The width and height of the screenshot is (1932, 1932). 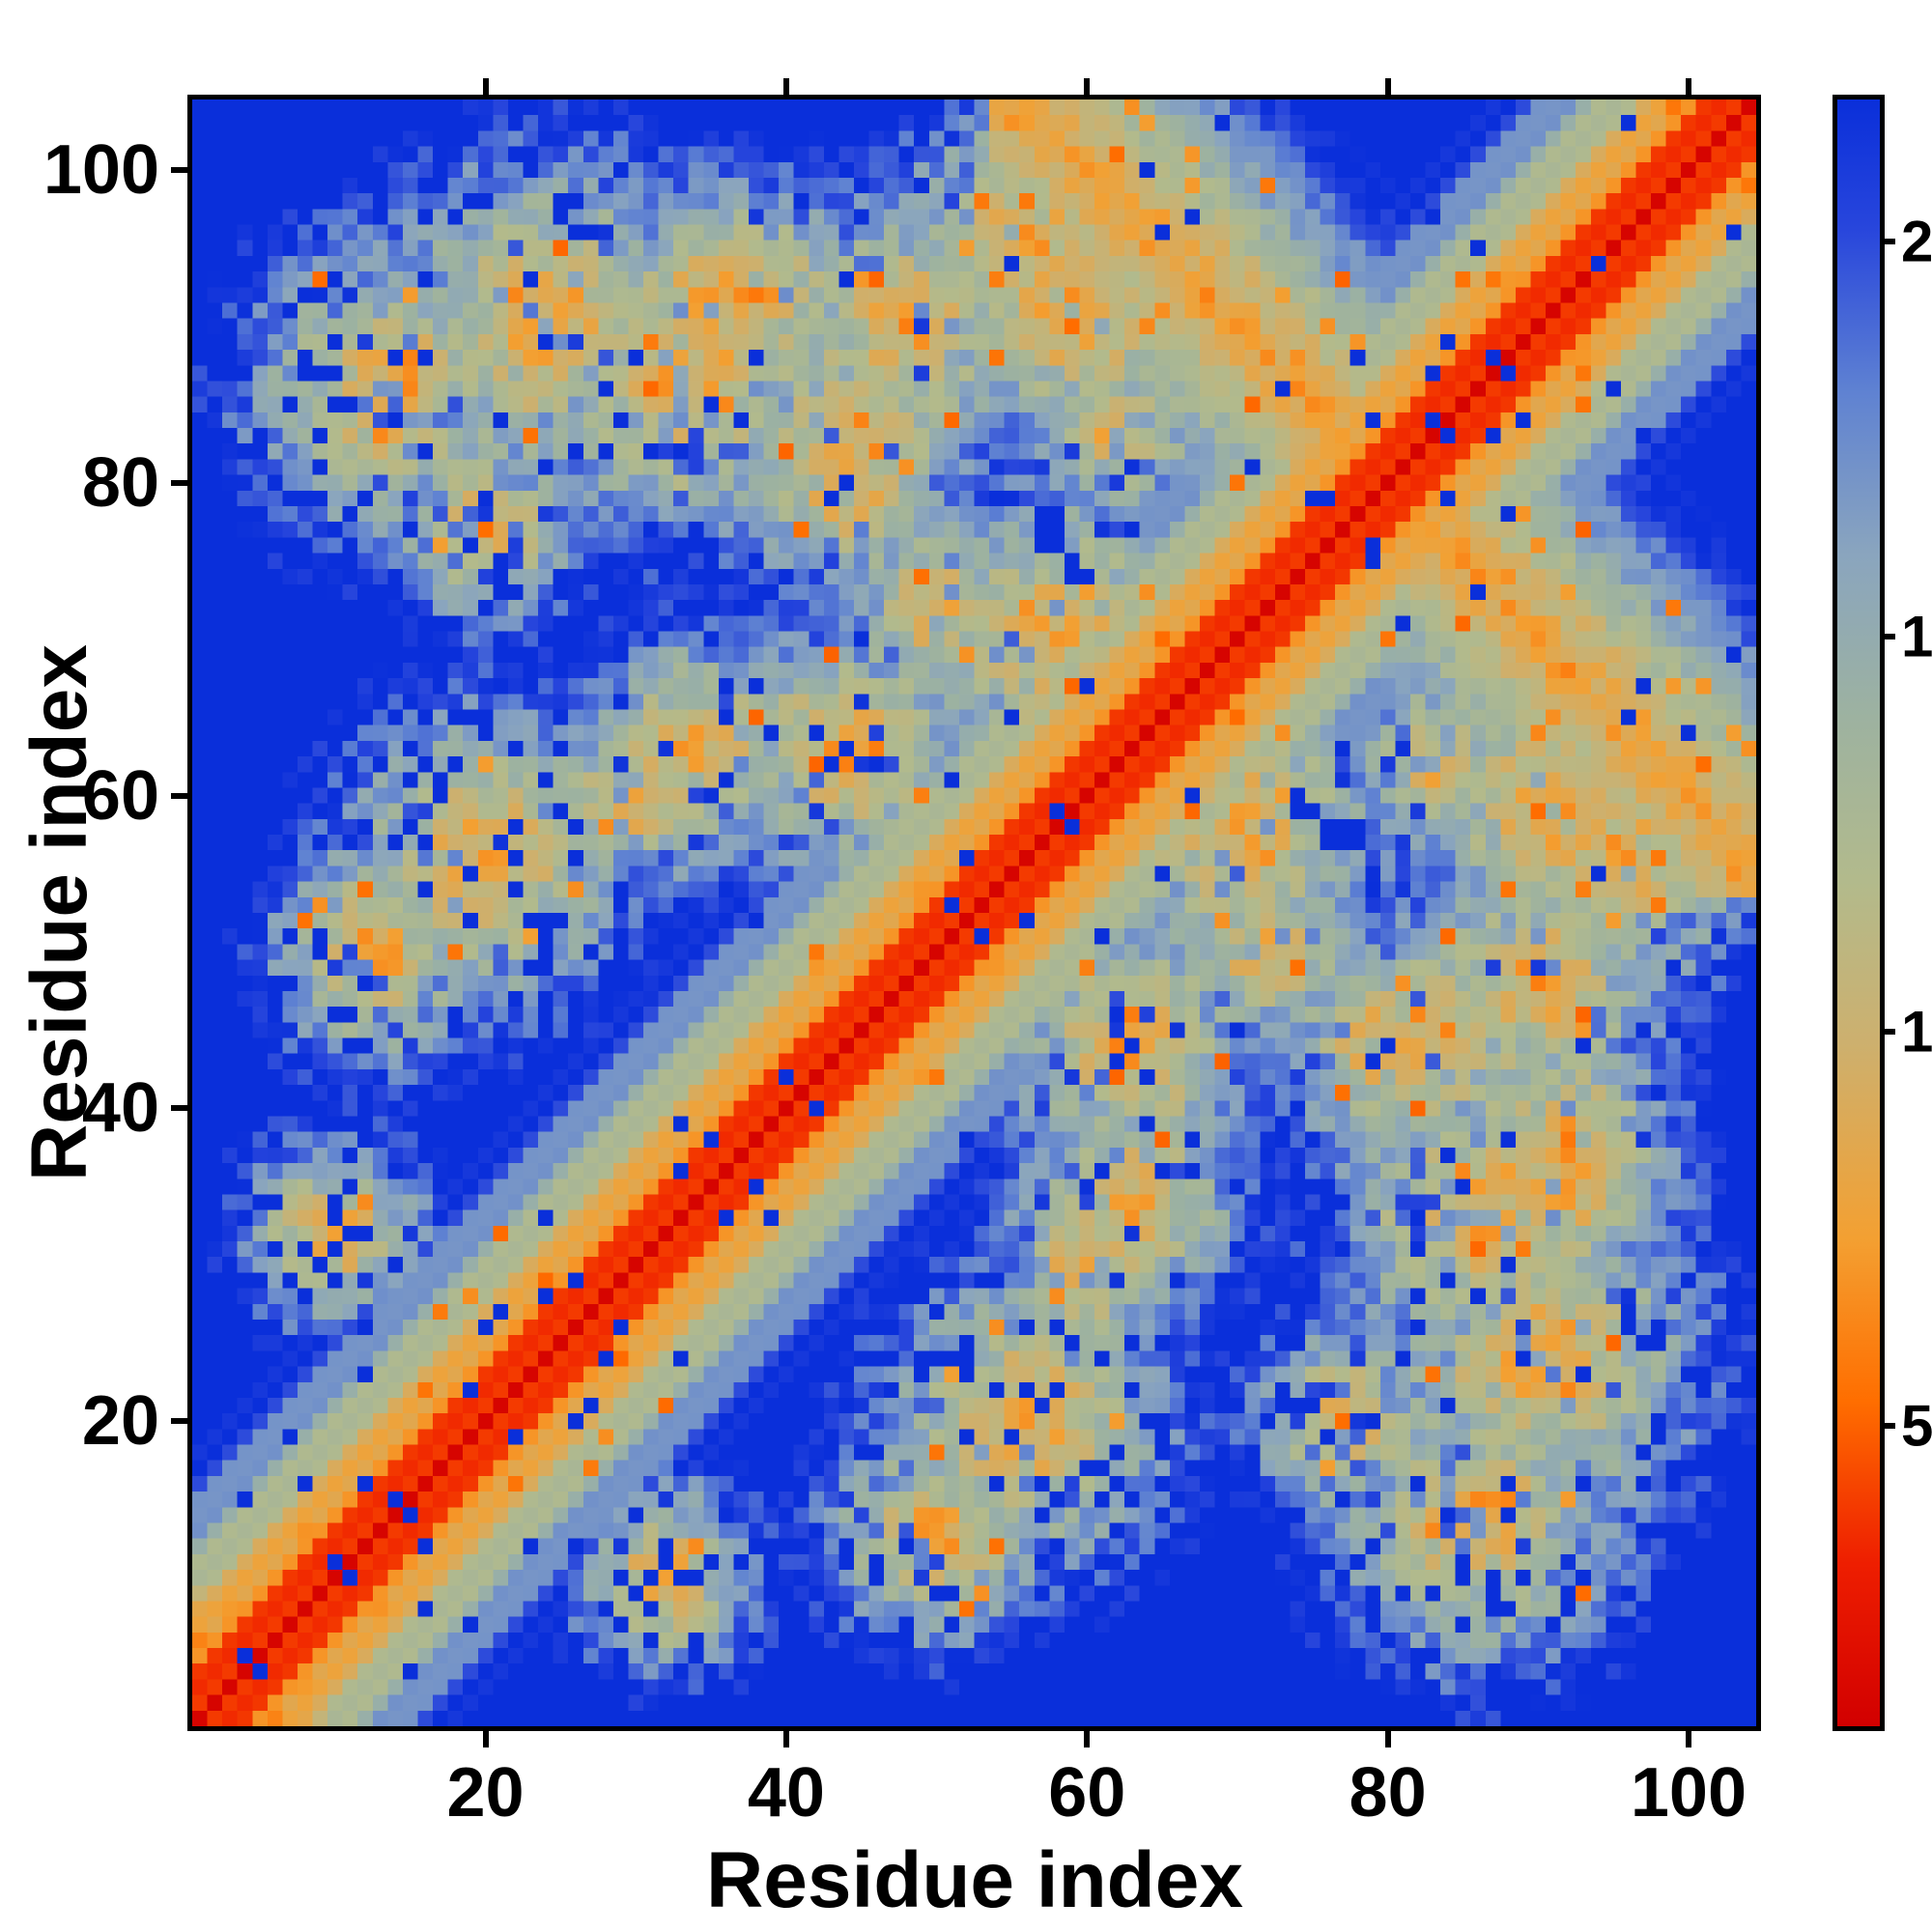 What do you see at coordinates (485, 1793) in the screenshot?
I see `x-tick-label: 20` at bounding box center [485, 1793].